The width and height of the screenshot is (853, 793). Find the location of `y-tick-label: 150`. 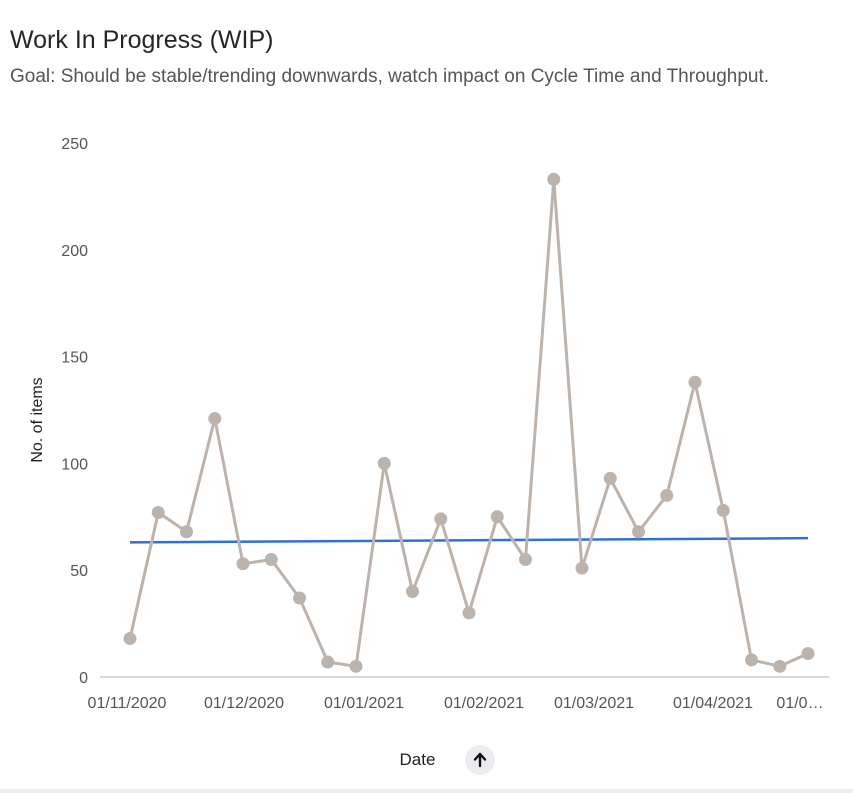

y-tick-label: 150 is located at coordinates (74, 358).